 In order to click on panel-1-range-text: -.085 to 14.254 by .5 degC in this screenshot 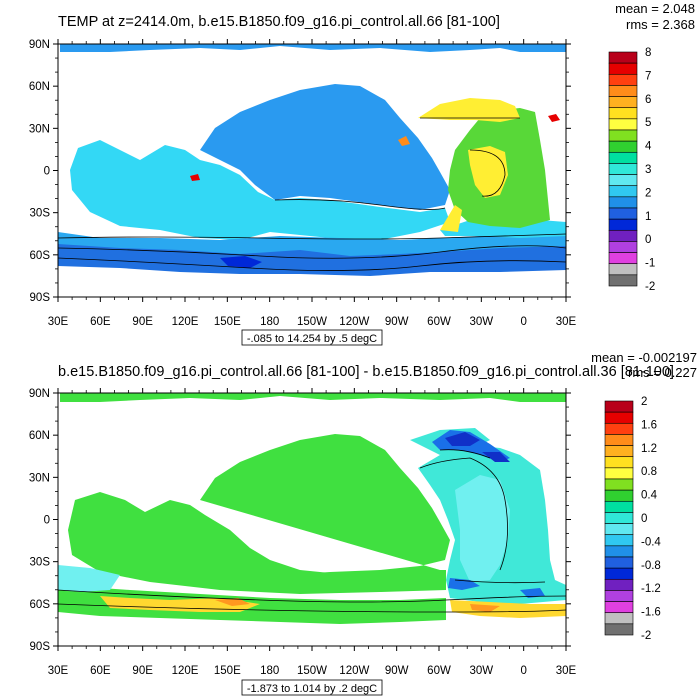, I will do `click(312, 339)`.